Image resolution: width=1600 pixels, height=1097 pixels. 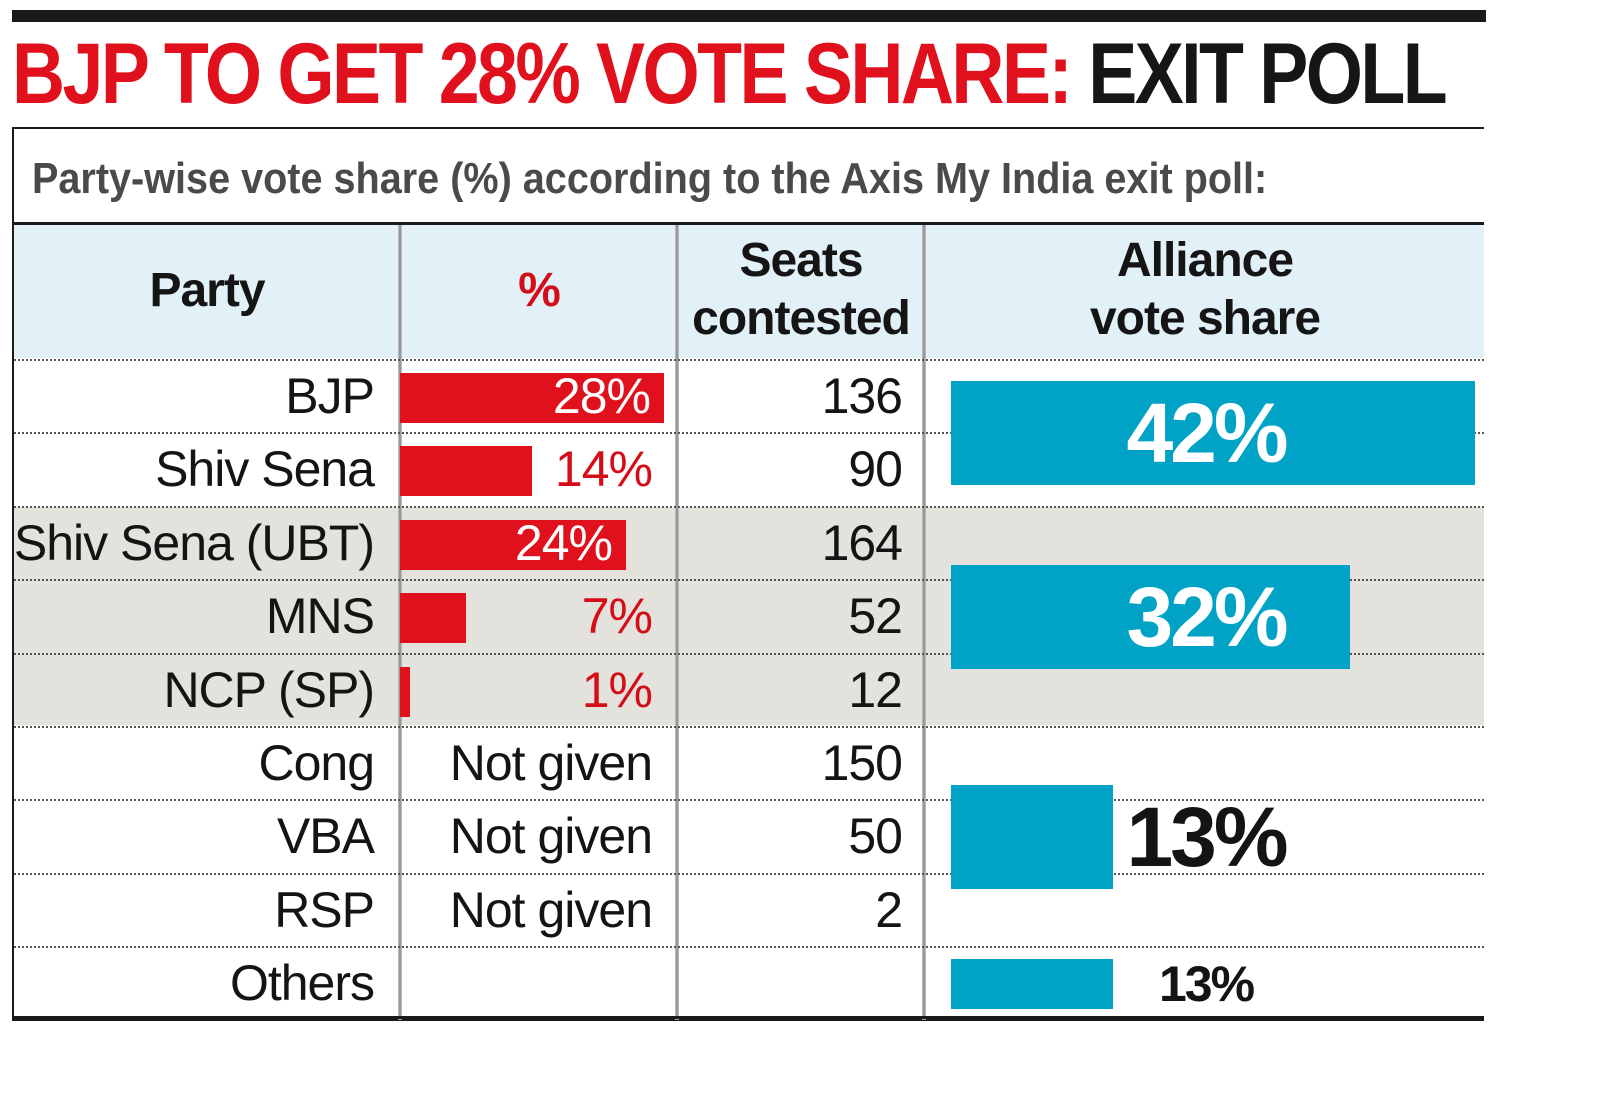 What do you see at coordinates (539, 290) in the screenshot?
I see `col-header-pct: %` at bounding box center [539, 290].